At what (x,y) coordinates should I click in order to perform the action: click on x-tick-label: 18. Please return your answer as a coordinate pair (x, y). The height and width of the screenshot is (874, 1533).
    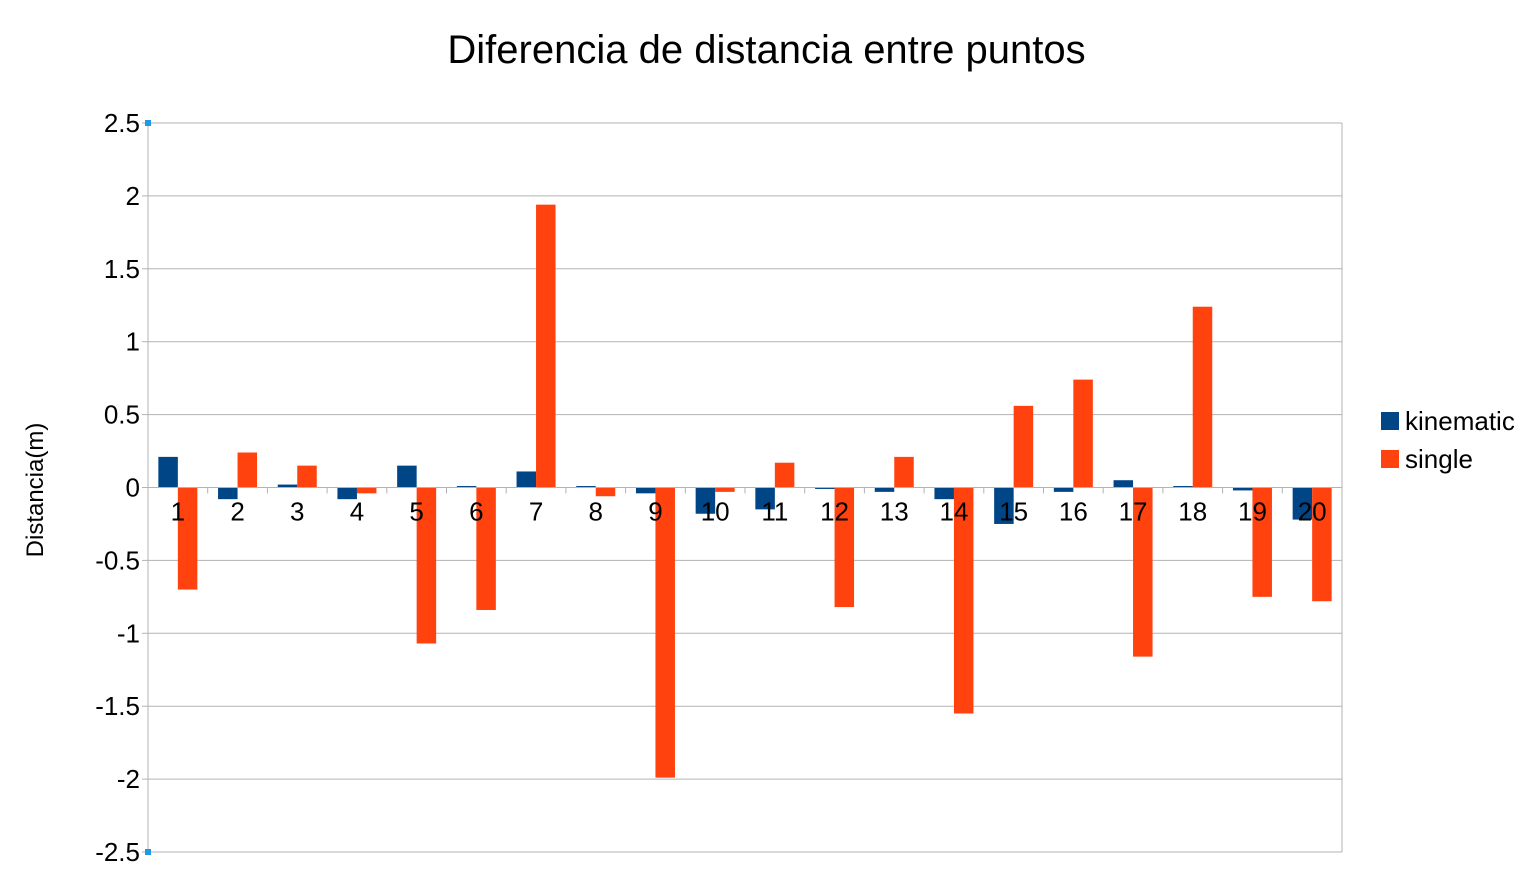
    Looking at the image, I should click on (1192, 512).